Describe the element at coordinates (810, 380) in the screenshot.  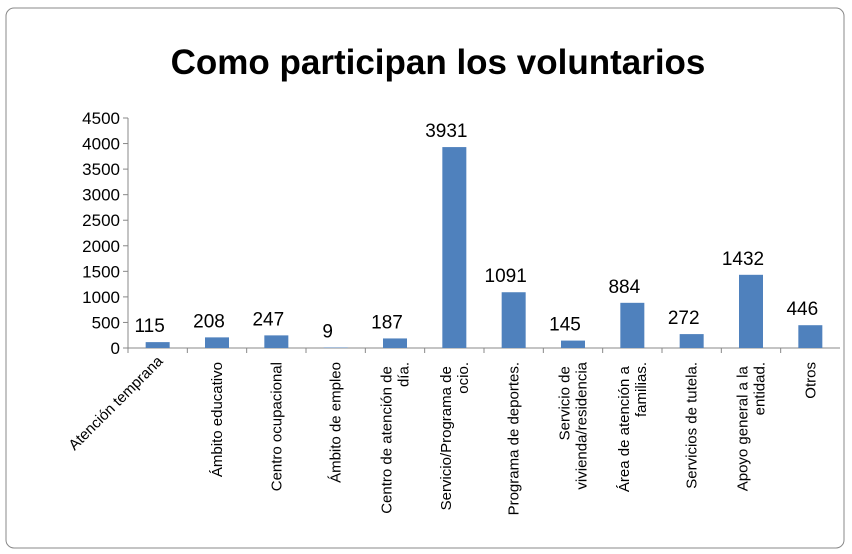
I see `x-tick-label: Otros` at that location.